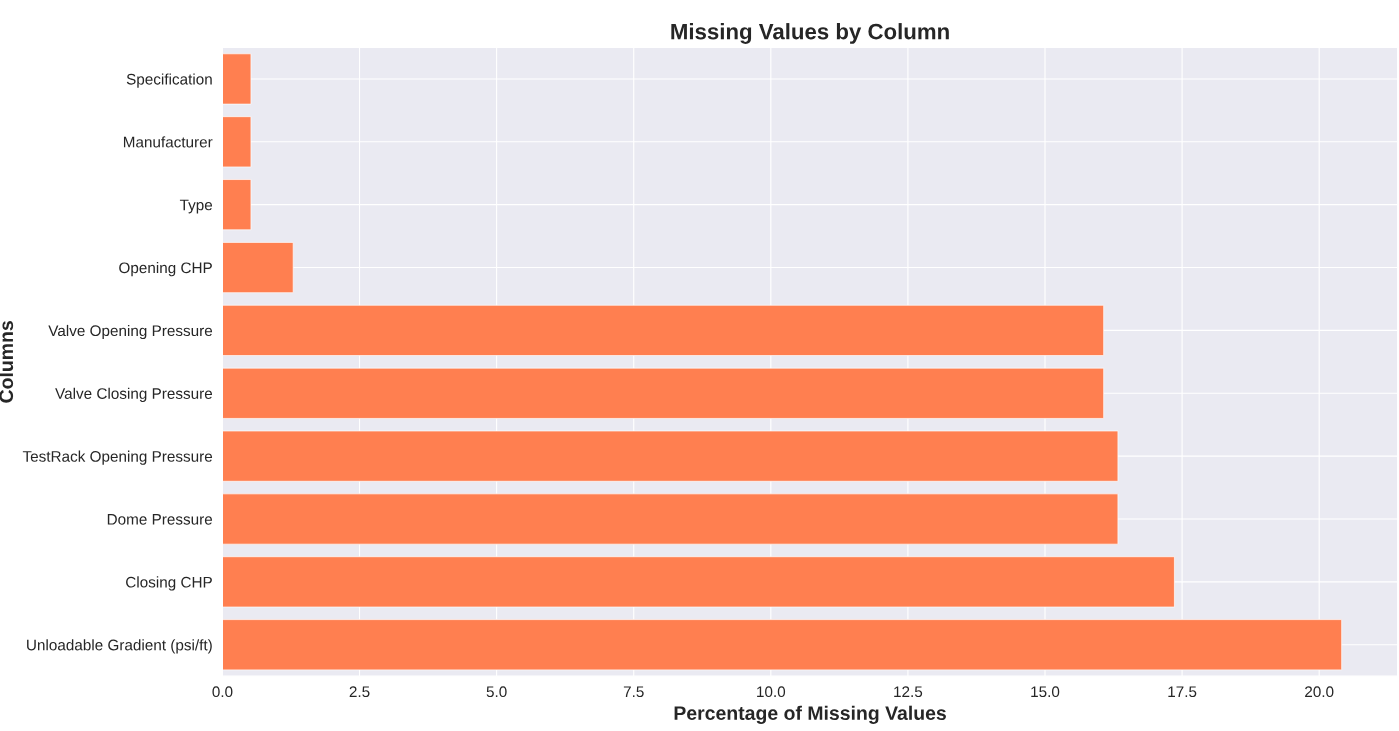 The width and height of the screenshot is (1399, 731). I want to click on x-tick-label: 7.5, so click(633, 692).